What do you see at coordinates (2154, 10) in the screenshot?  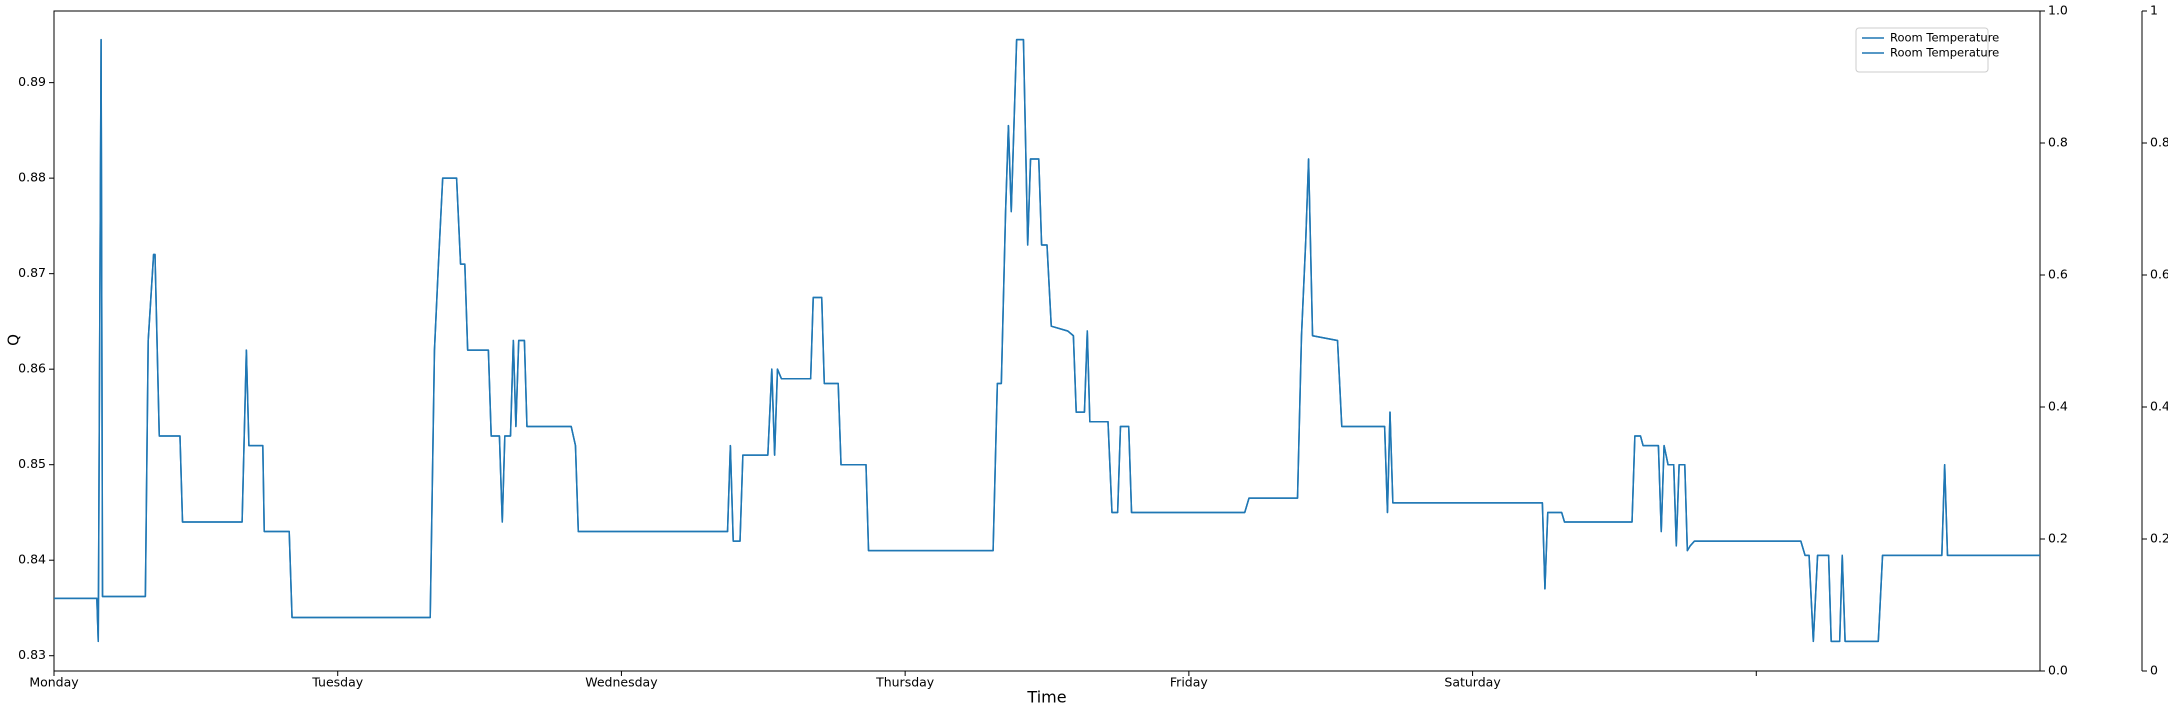 I see `y3-tick-label: 1` at bounding box center [2154, 10].